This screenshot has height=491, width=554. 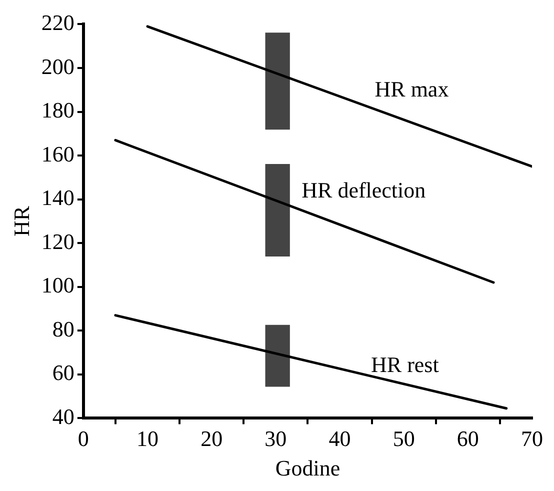 I want to click on y-tick-label: 220, so click(x=57, y=22).